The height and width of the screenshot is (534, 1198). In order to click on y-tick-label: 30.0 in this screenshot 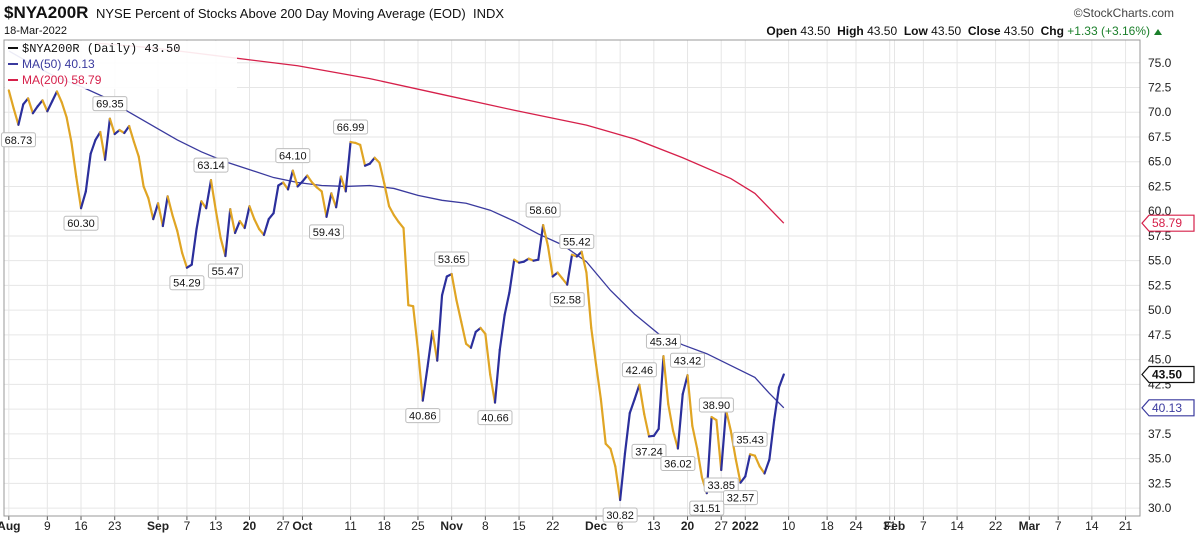, I will do `click(1160, 508)`.